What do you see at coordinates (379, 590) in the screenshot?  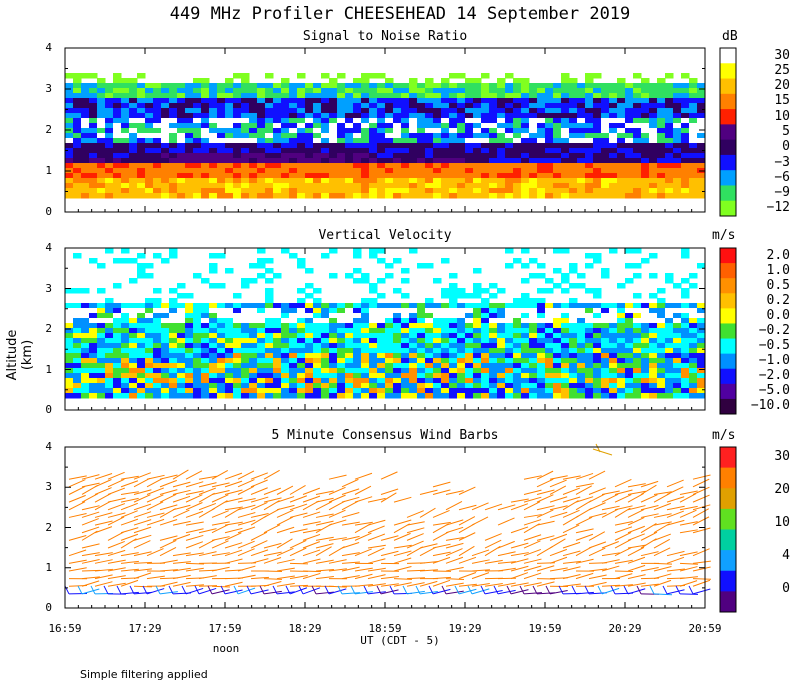 I see `wind-barb-flag` at bounding box center [379, 590].